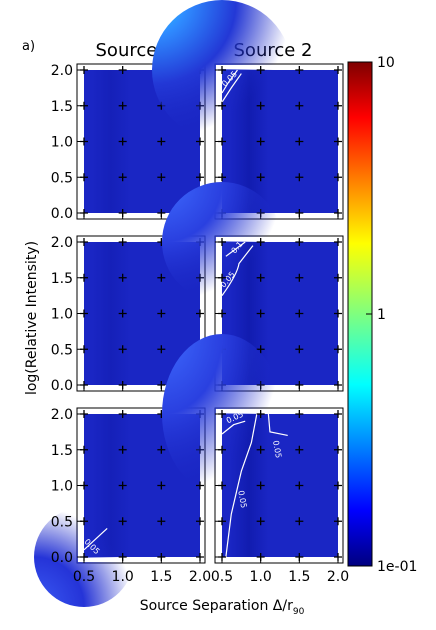 The width and height of the screenshot is (436, 630). Describe the element at coordinates (161, 577) in the screenshot. I see `x-tick-label: 1.5` at that location.